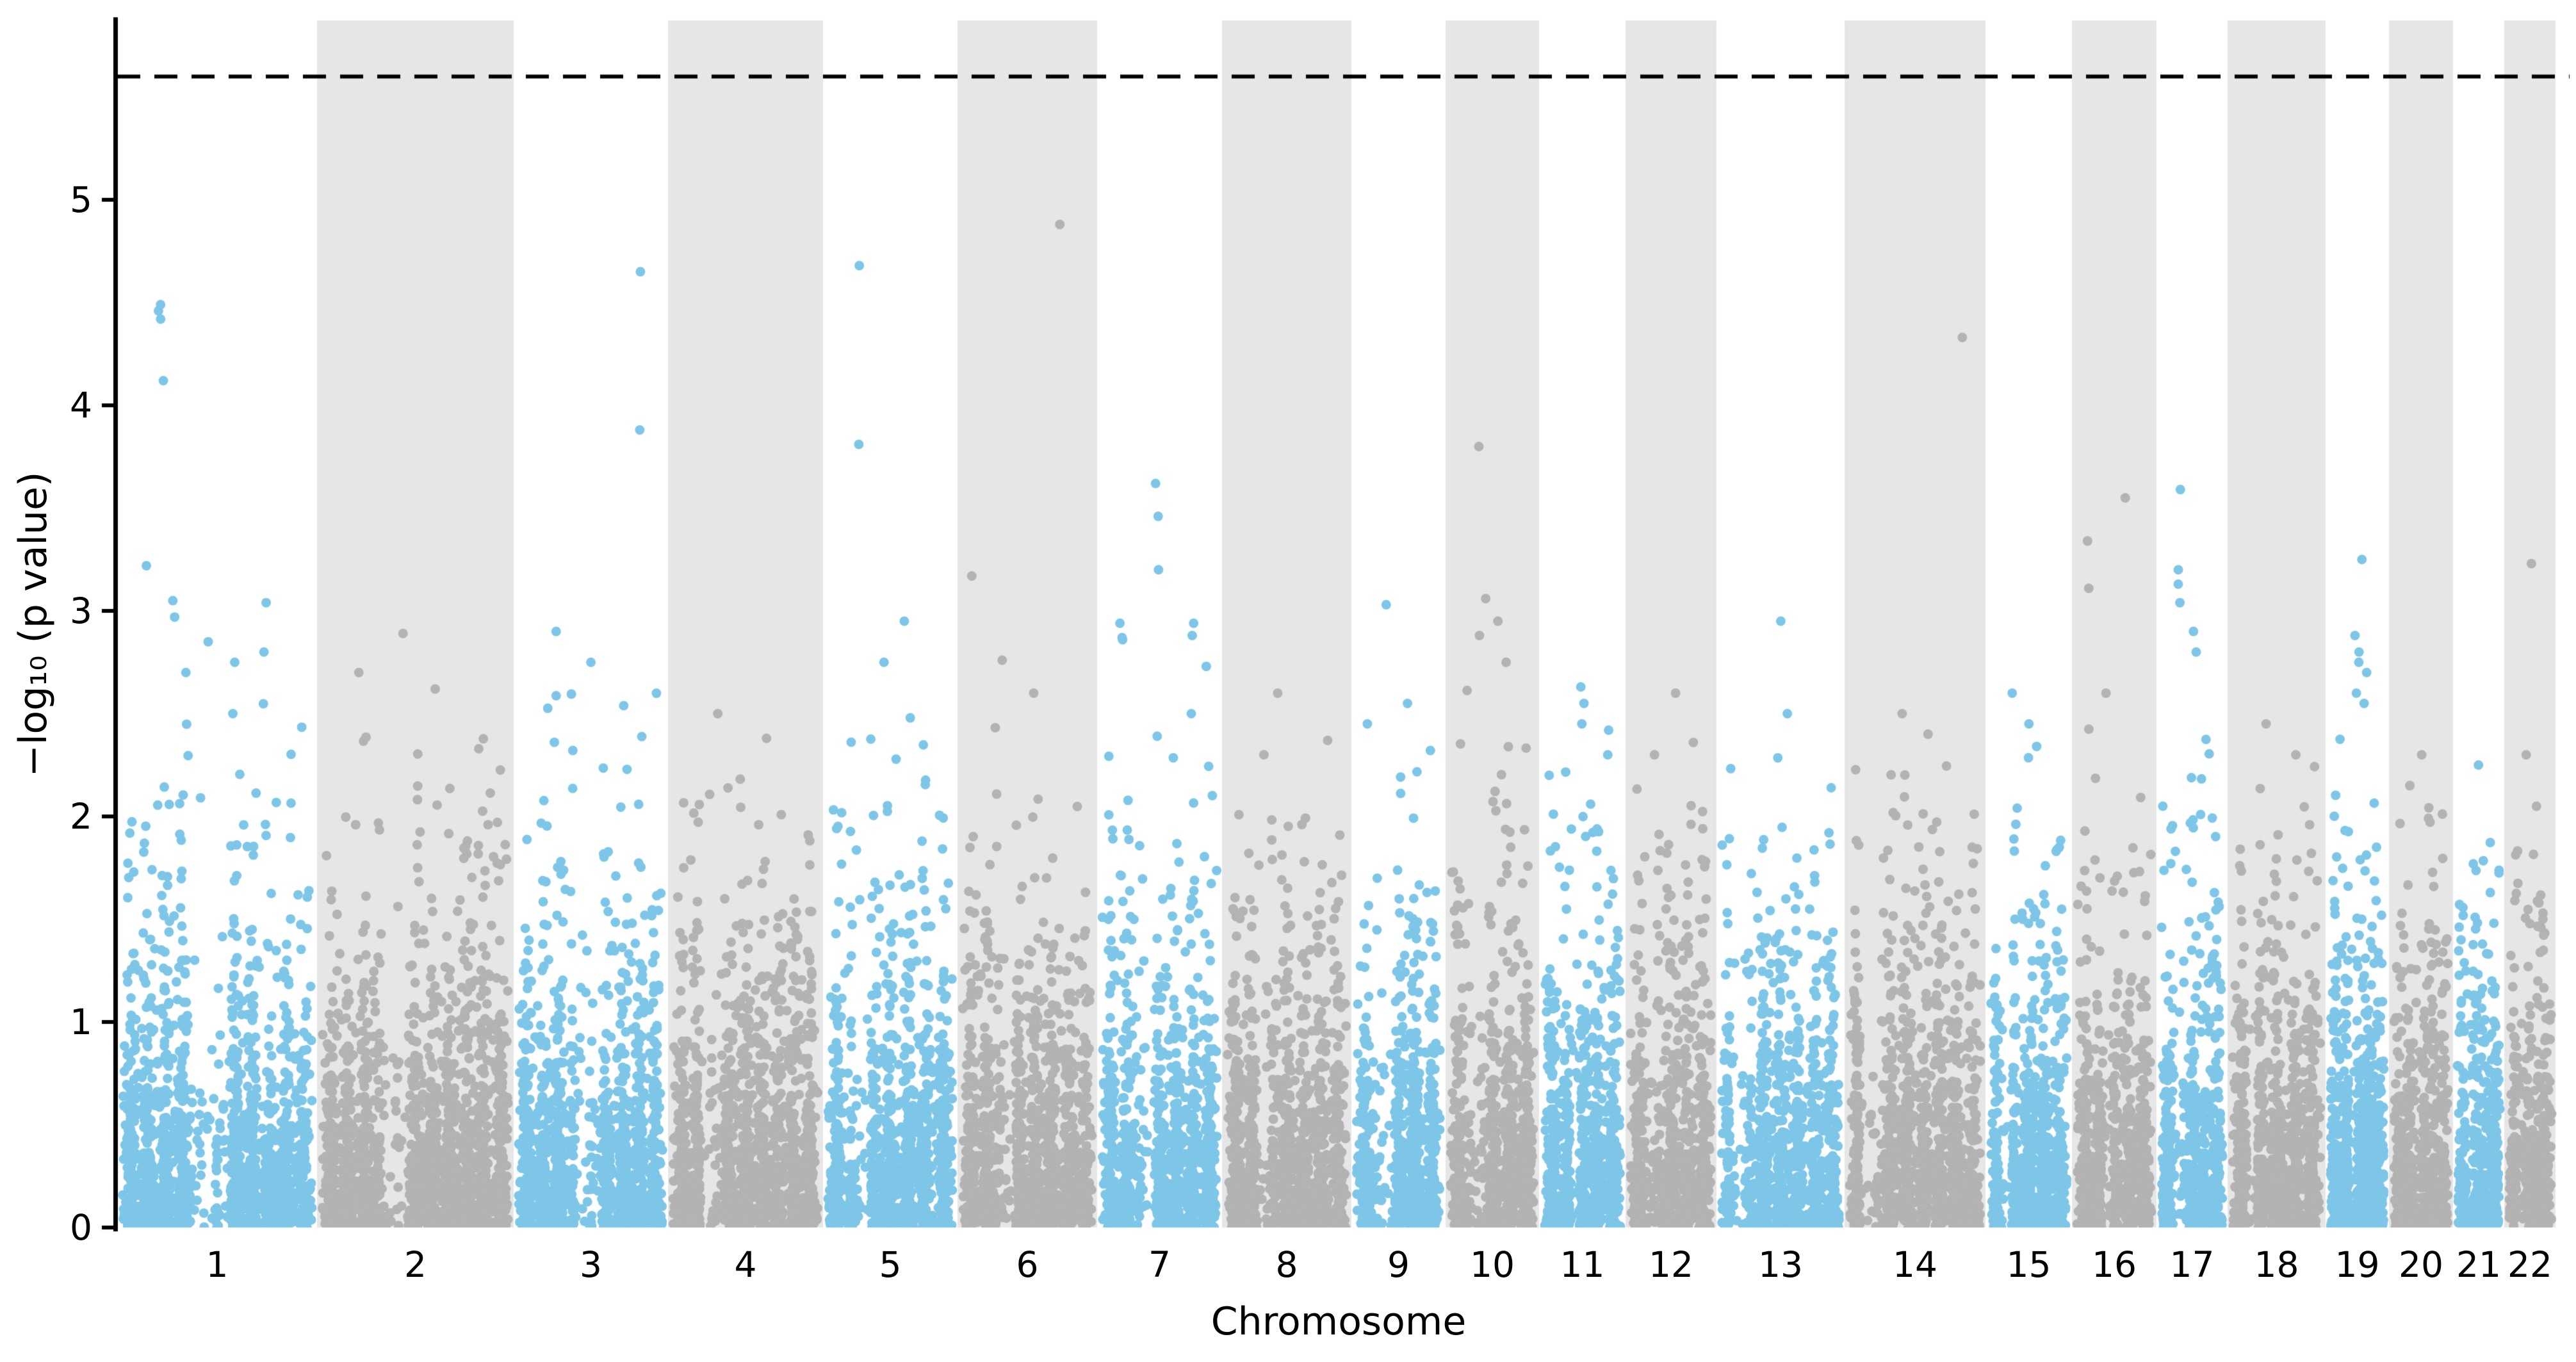  Describe the element at coordinates (2529, 1264) in the screenshot. I see `chromosome-label-22: 22` at that location.